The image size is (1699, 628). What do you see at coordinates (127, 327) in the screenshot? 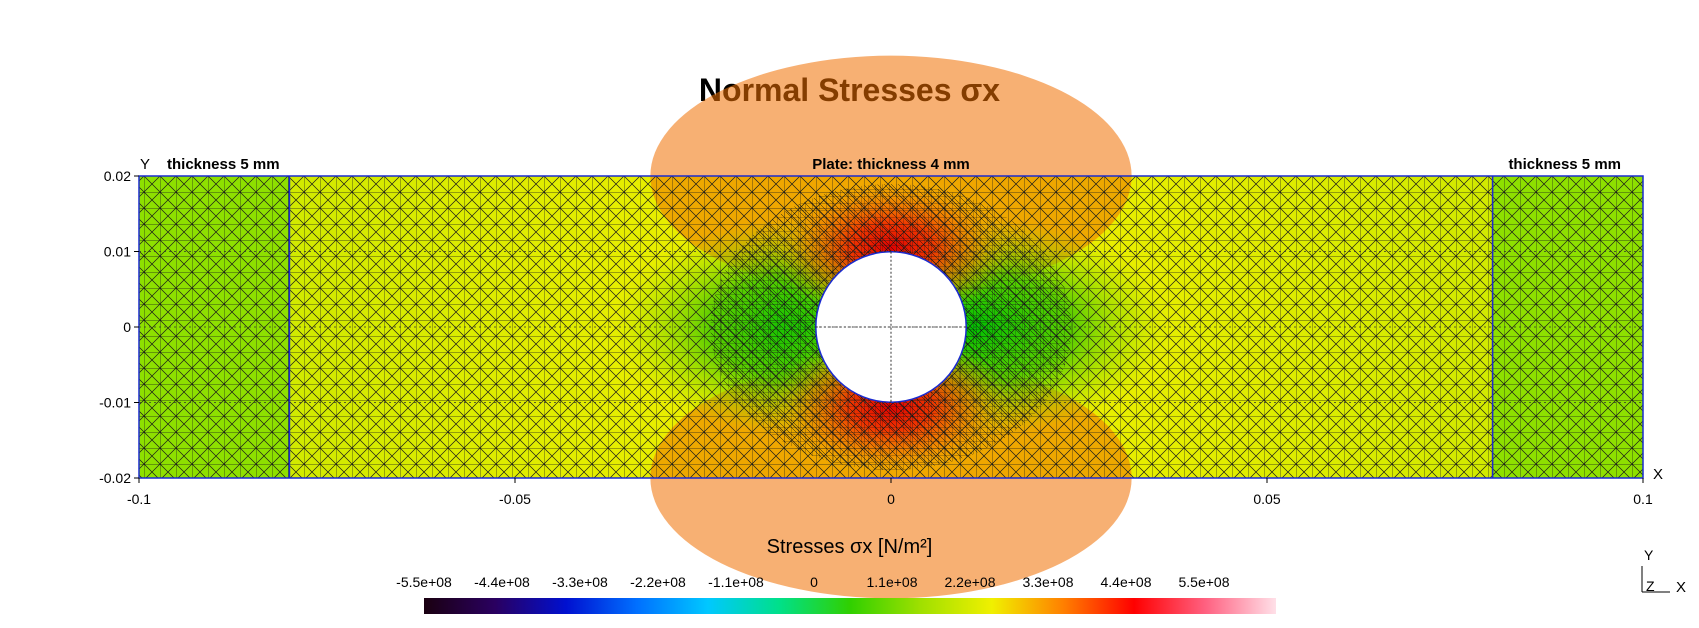
I see `y-tick-label-2: 0` at bounding box center [127, 327].